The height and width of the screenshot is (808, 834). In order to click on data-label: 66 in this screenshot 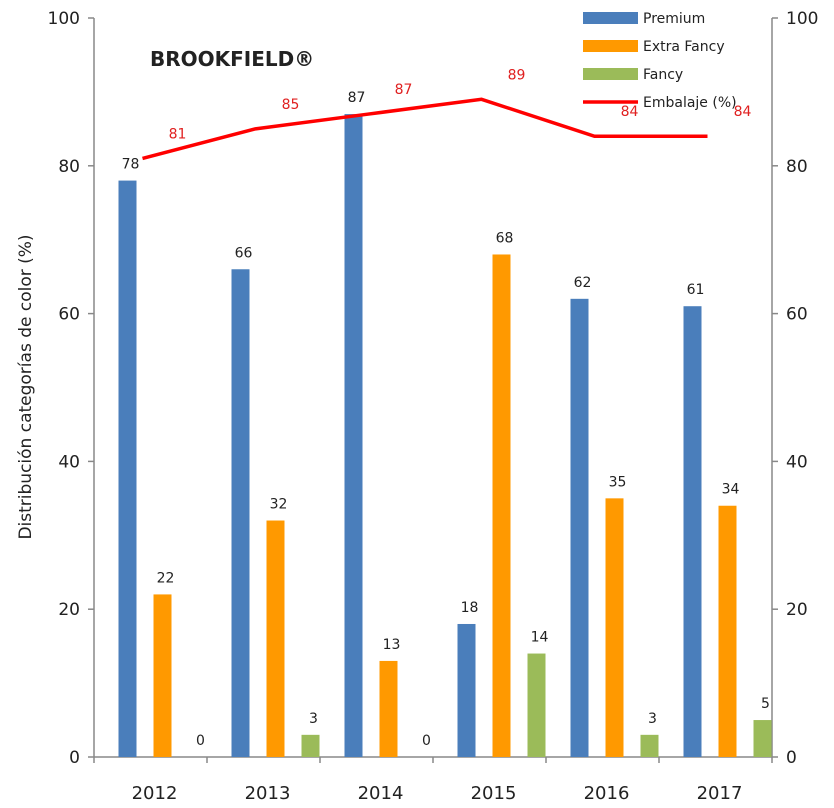, I will do `click(244, 253)`.